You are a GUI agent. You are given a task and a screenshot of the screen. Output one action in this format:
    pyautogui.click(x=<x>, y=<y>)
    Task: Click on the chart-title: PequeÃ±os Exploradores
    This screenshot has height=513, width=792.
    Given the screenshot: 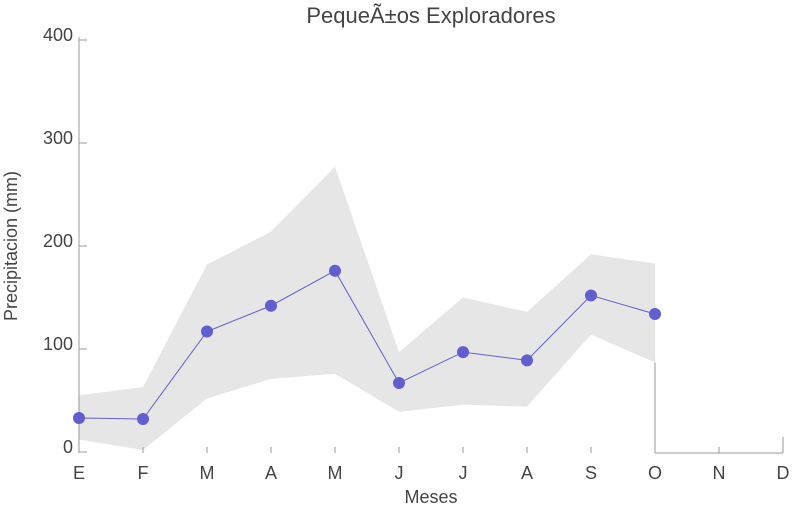 What is the action you would take?
    pyautogui.click(x=430, y=15)
    